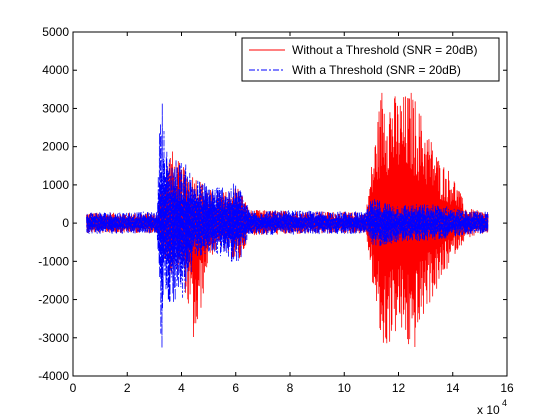 This screenshot has height=420, width=560. What do you see at coordinates (53, 300) in the screenshot?
I see `y-tick-label: -2000` at bounding box center [53, 300].